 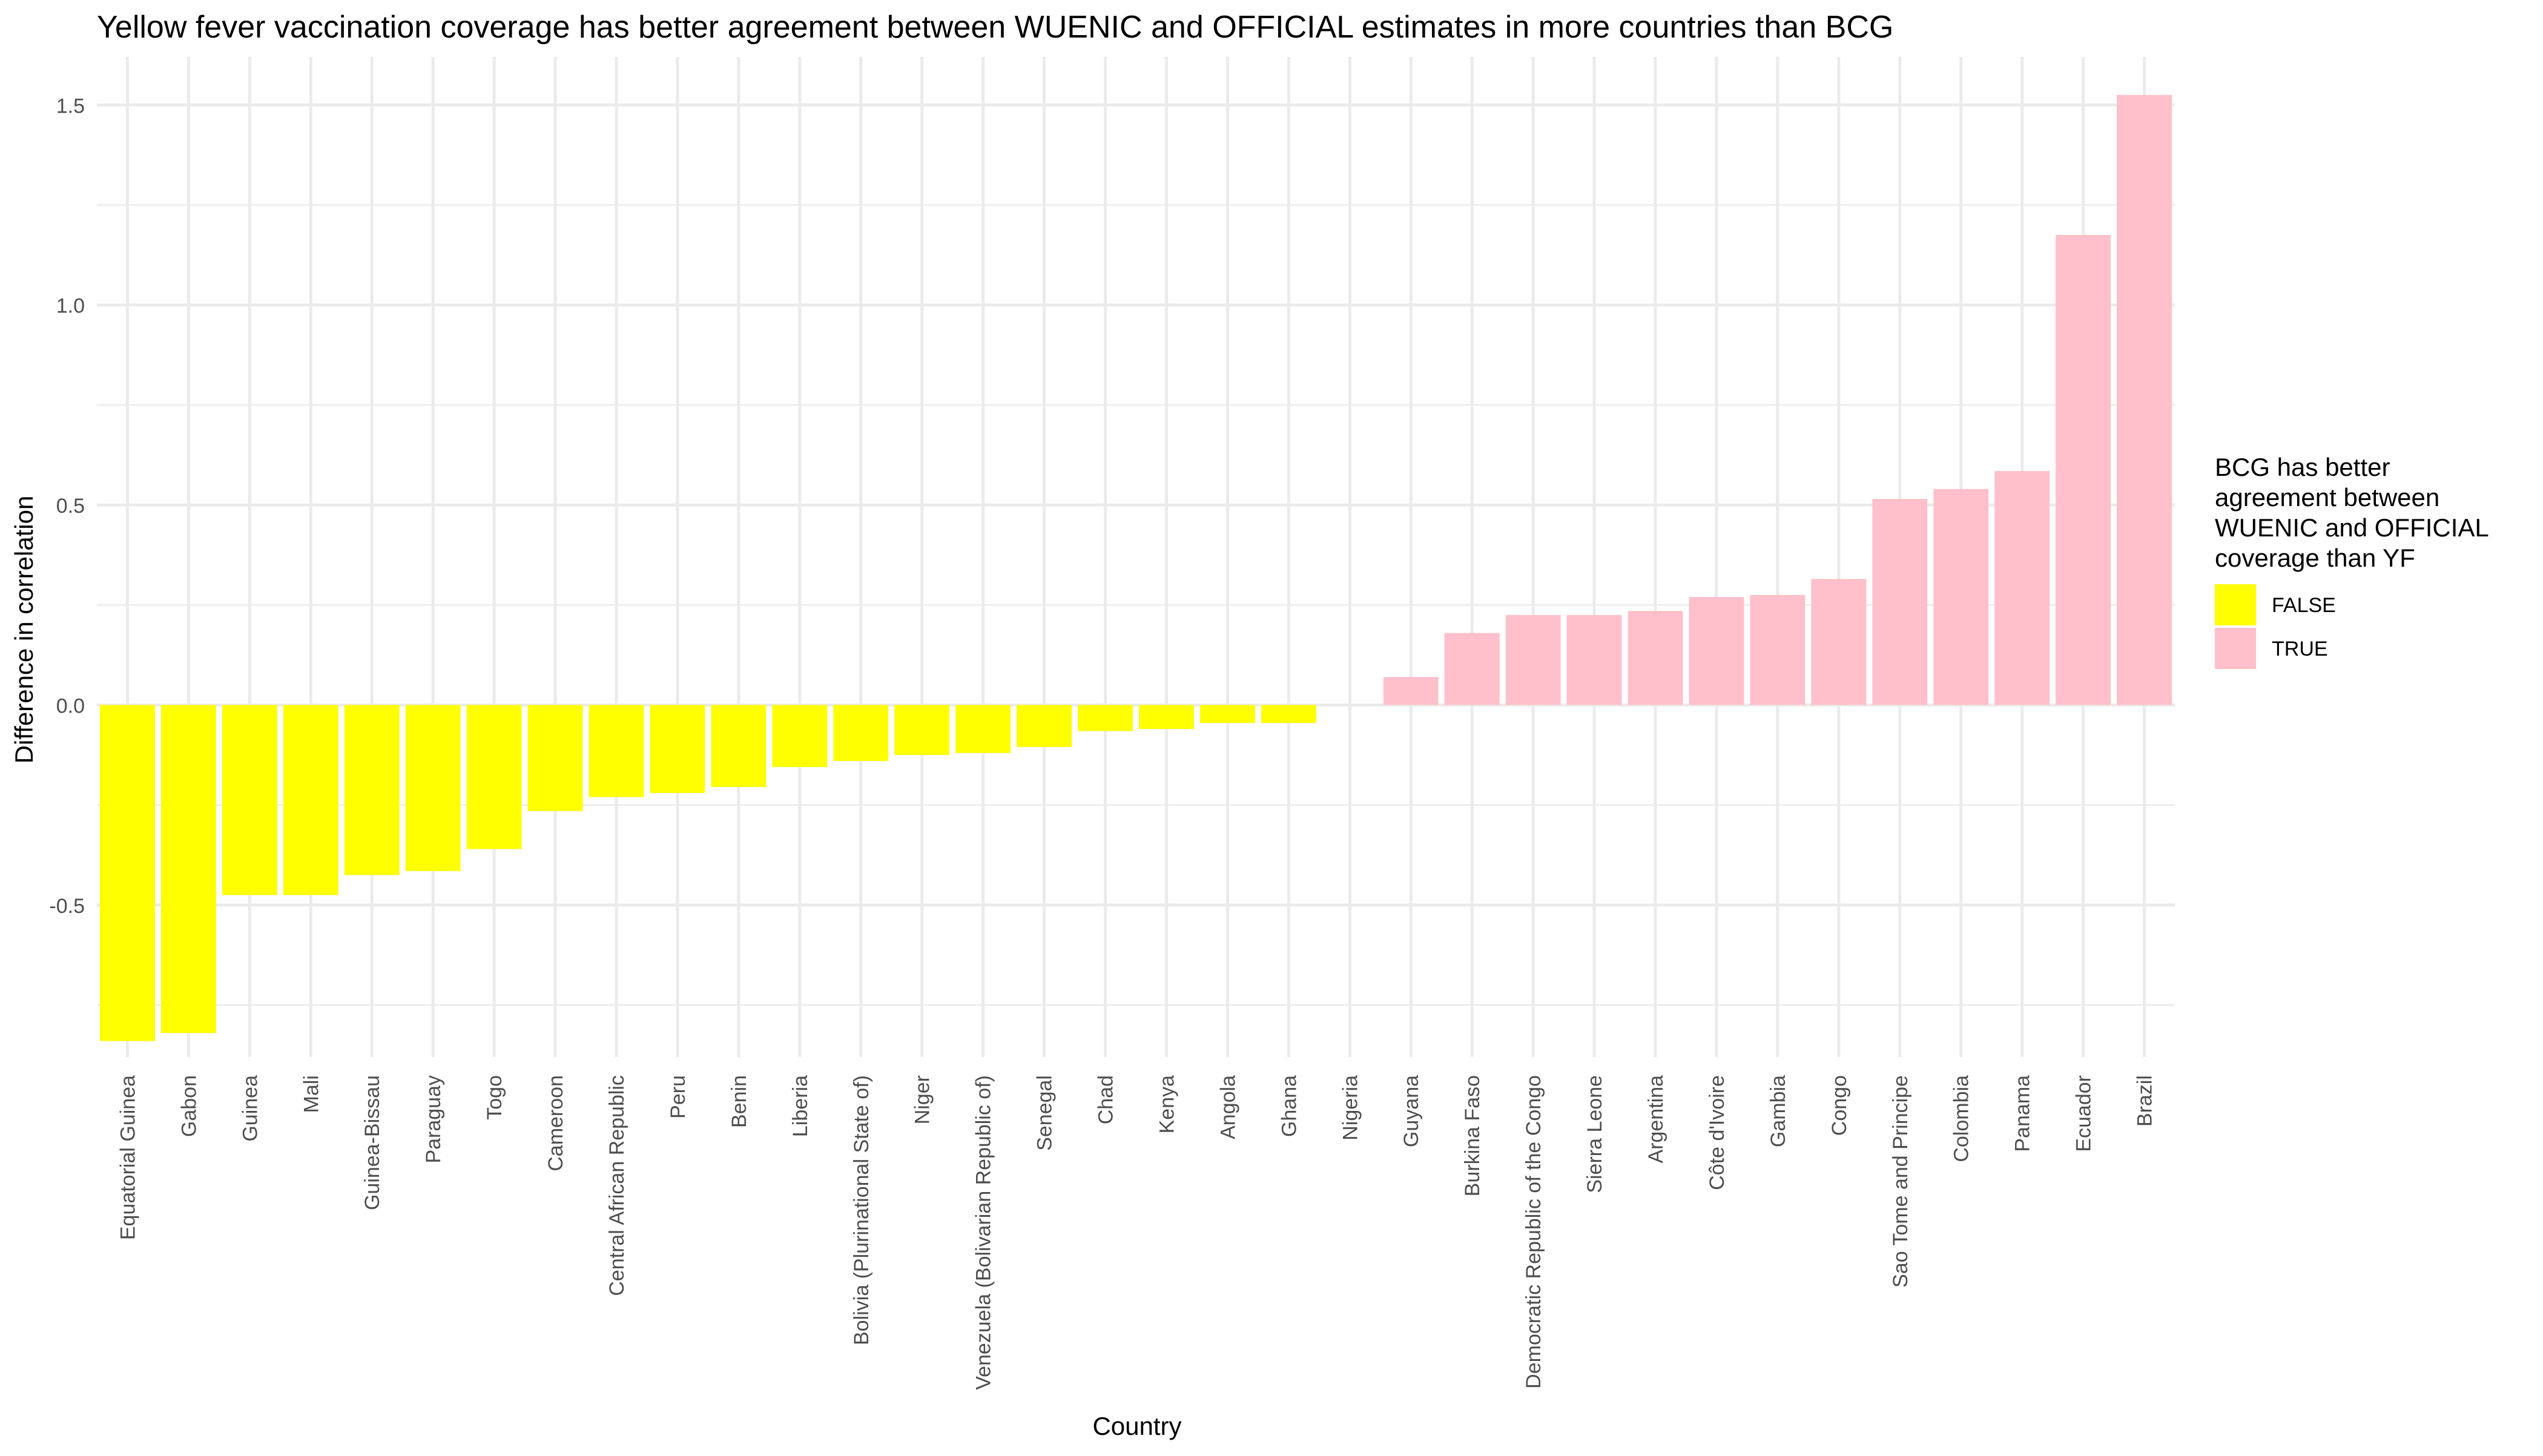 I want to click on x-tick-label: Cameroon, so click(x=556, y=1123).